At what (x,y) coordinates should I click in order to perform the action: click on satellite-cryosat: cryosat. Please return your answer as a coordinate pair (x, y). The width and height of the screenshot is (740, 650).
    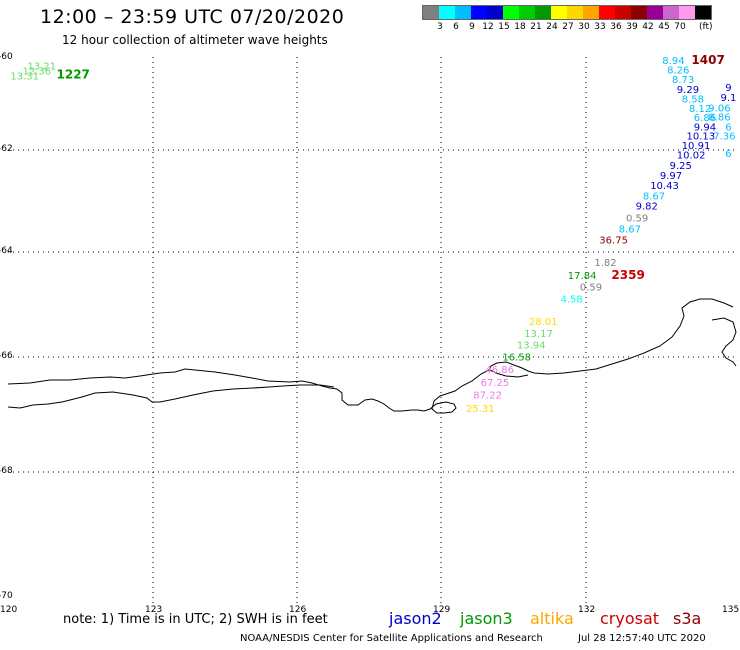
    Looking at the image, I should click on (630, 618).